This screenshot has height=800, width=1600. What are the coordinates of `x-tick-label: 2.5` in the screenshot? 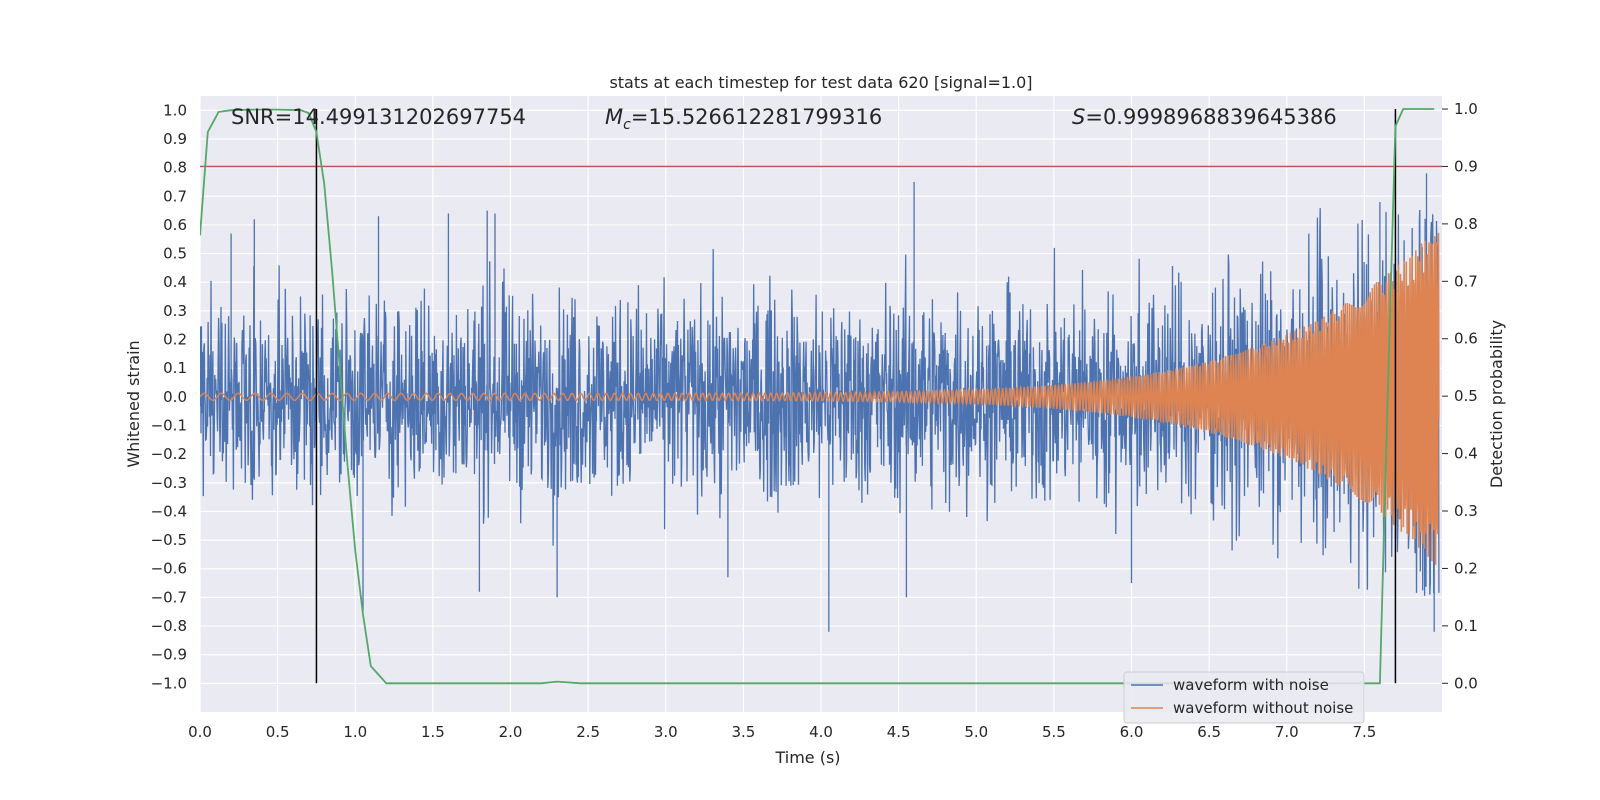 It's located at (588, 732).